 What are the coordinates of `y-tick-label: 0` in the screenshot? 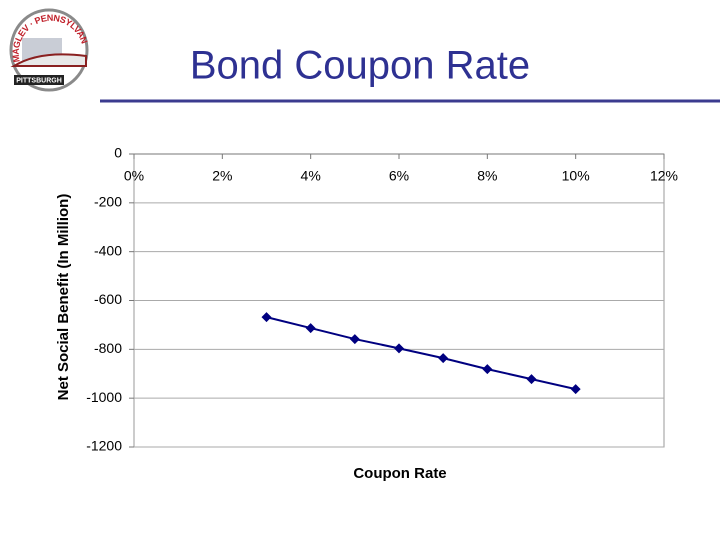 It's located at (118, 153).